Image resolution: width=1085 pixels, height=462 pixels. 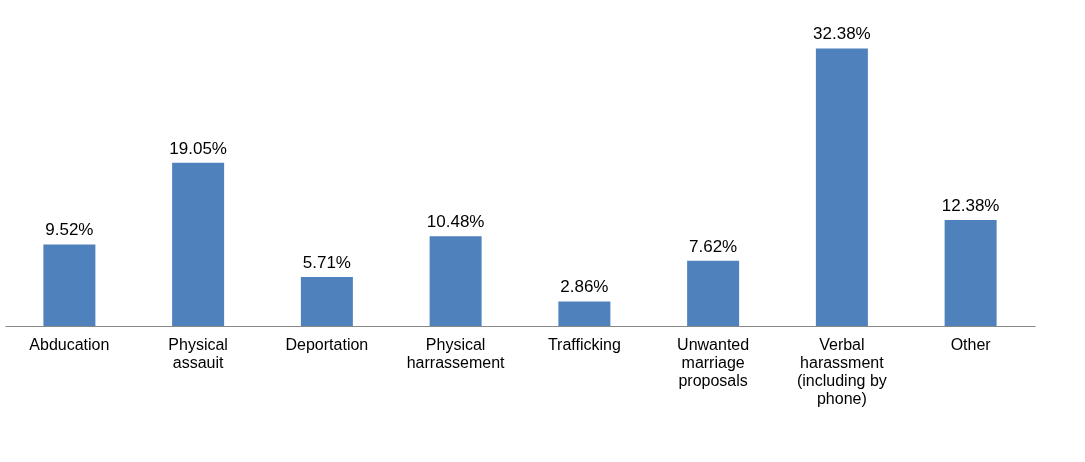 What do you see at coordinates (842, 34) in the screenshot?
I see `data-label: 32.38%` at bounding box center [842, 34].